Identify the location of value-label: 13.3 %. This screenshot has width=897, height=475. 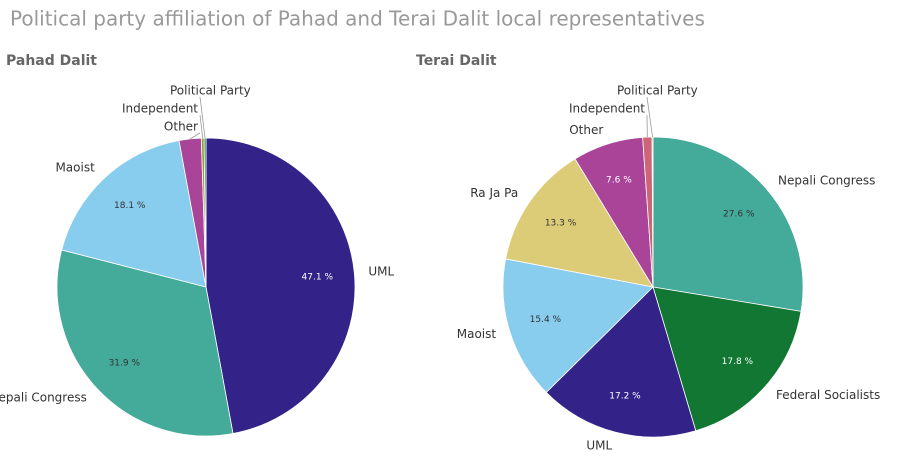
(561, 223).